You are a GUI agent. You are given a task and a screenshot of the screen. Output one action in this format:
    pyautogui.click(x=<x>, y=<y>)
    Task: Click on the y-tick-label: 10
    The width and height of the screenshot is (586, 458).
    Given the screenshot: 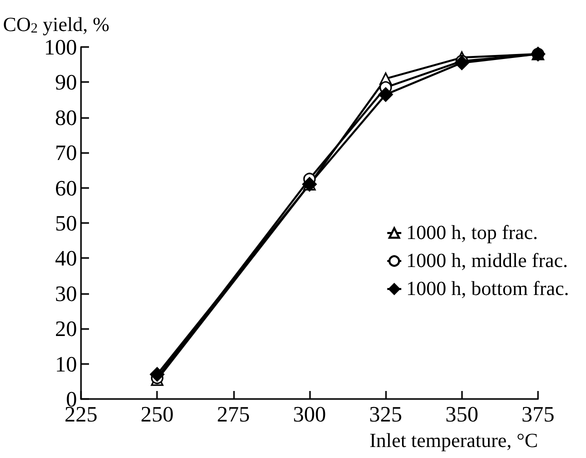 What is the action you would take?
    pyautogui.click(x=66, y=363)
    